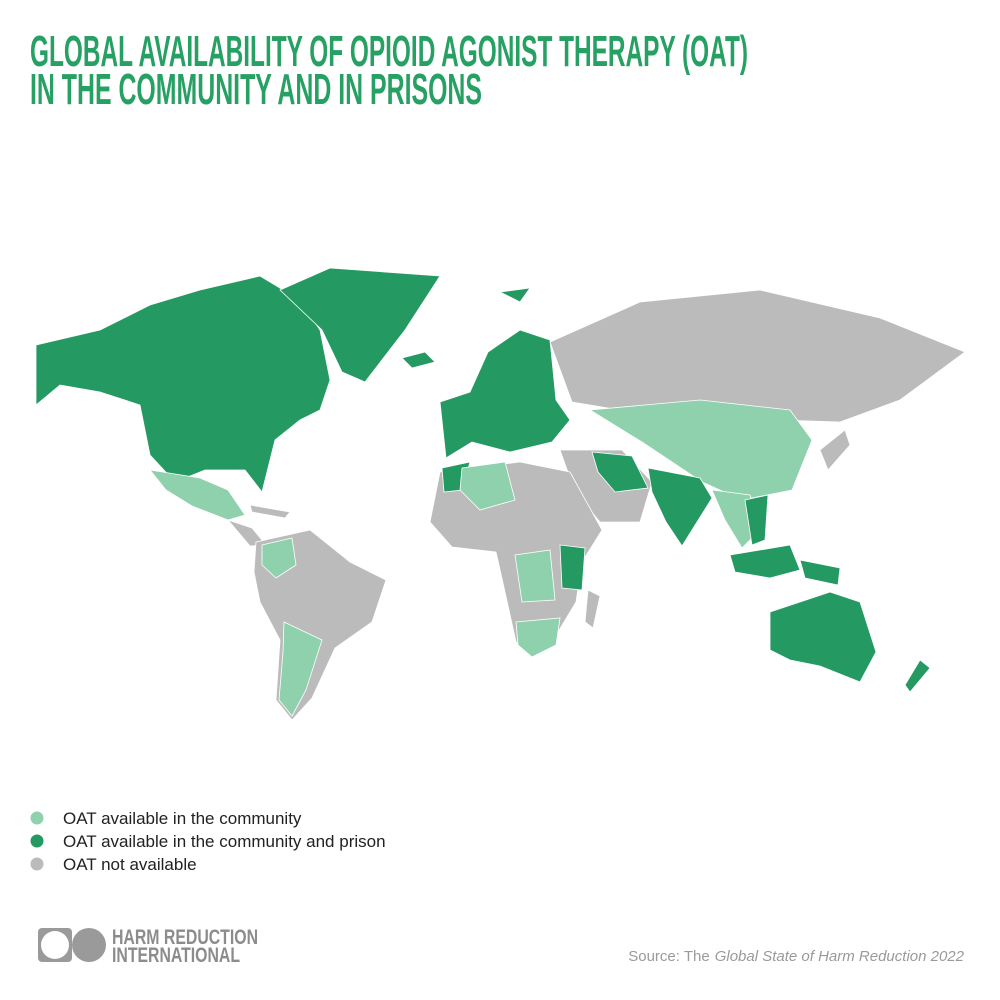 This screenshot has height=1000, width=1000. I want to click on legend-label: OAT not available, so click(130, 864).